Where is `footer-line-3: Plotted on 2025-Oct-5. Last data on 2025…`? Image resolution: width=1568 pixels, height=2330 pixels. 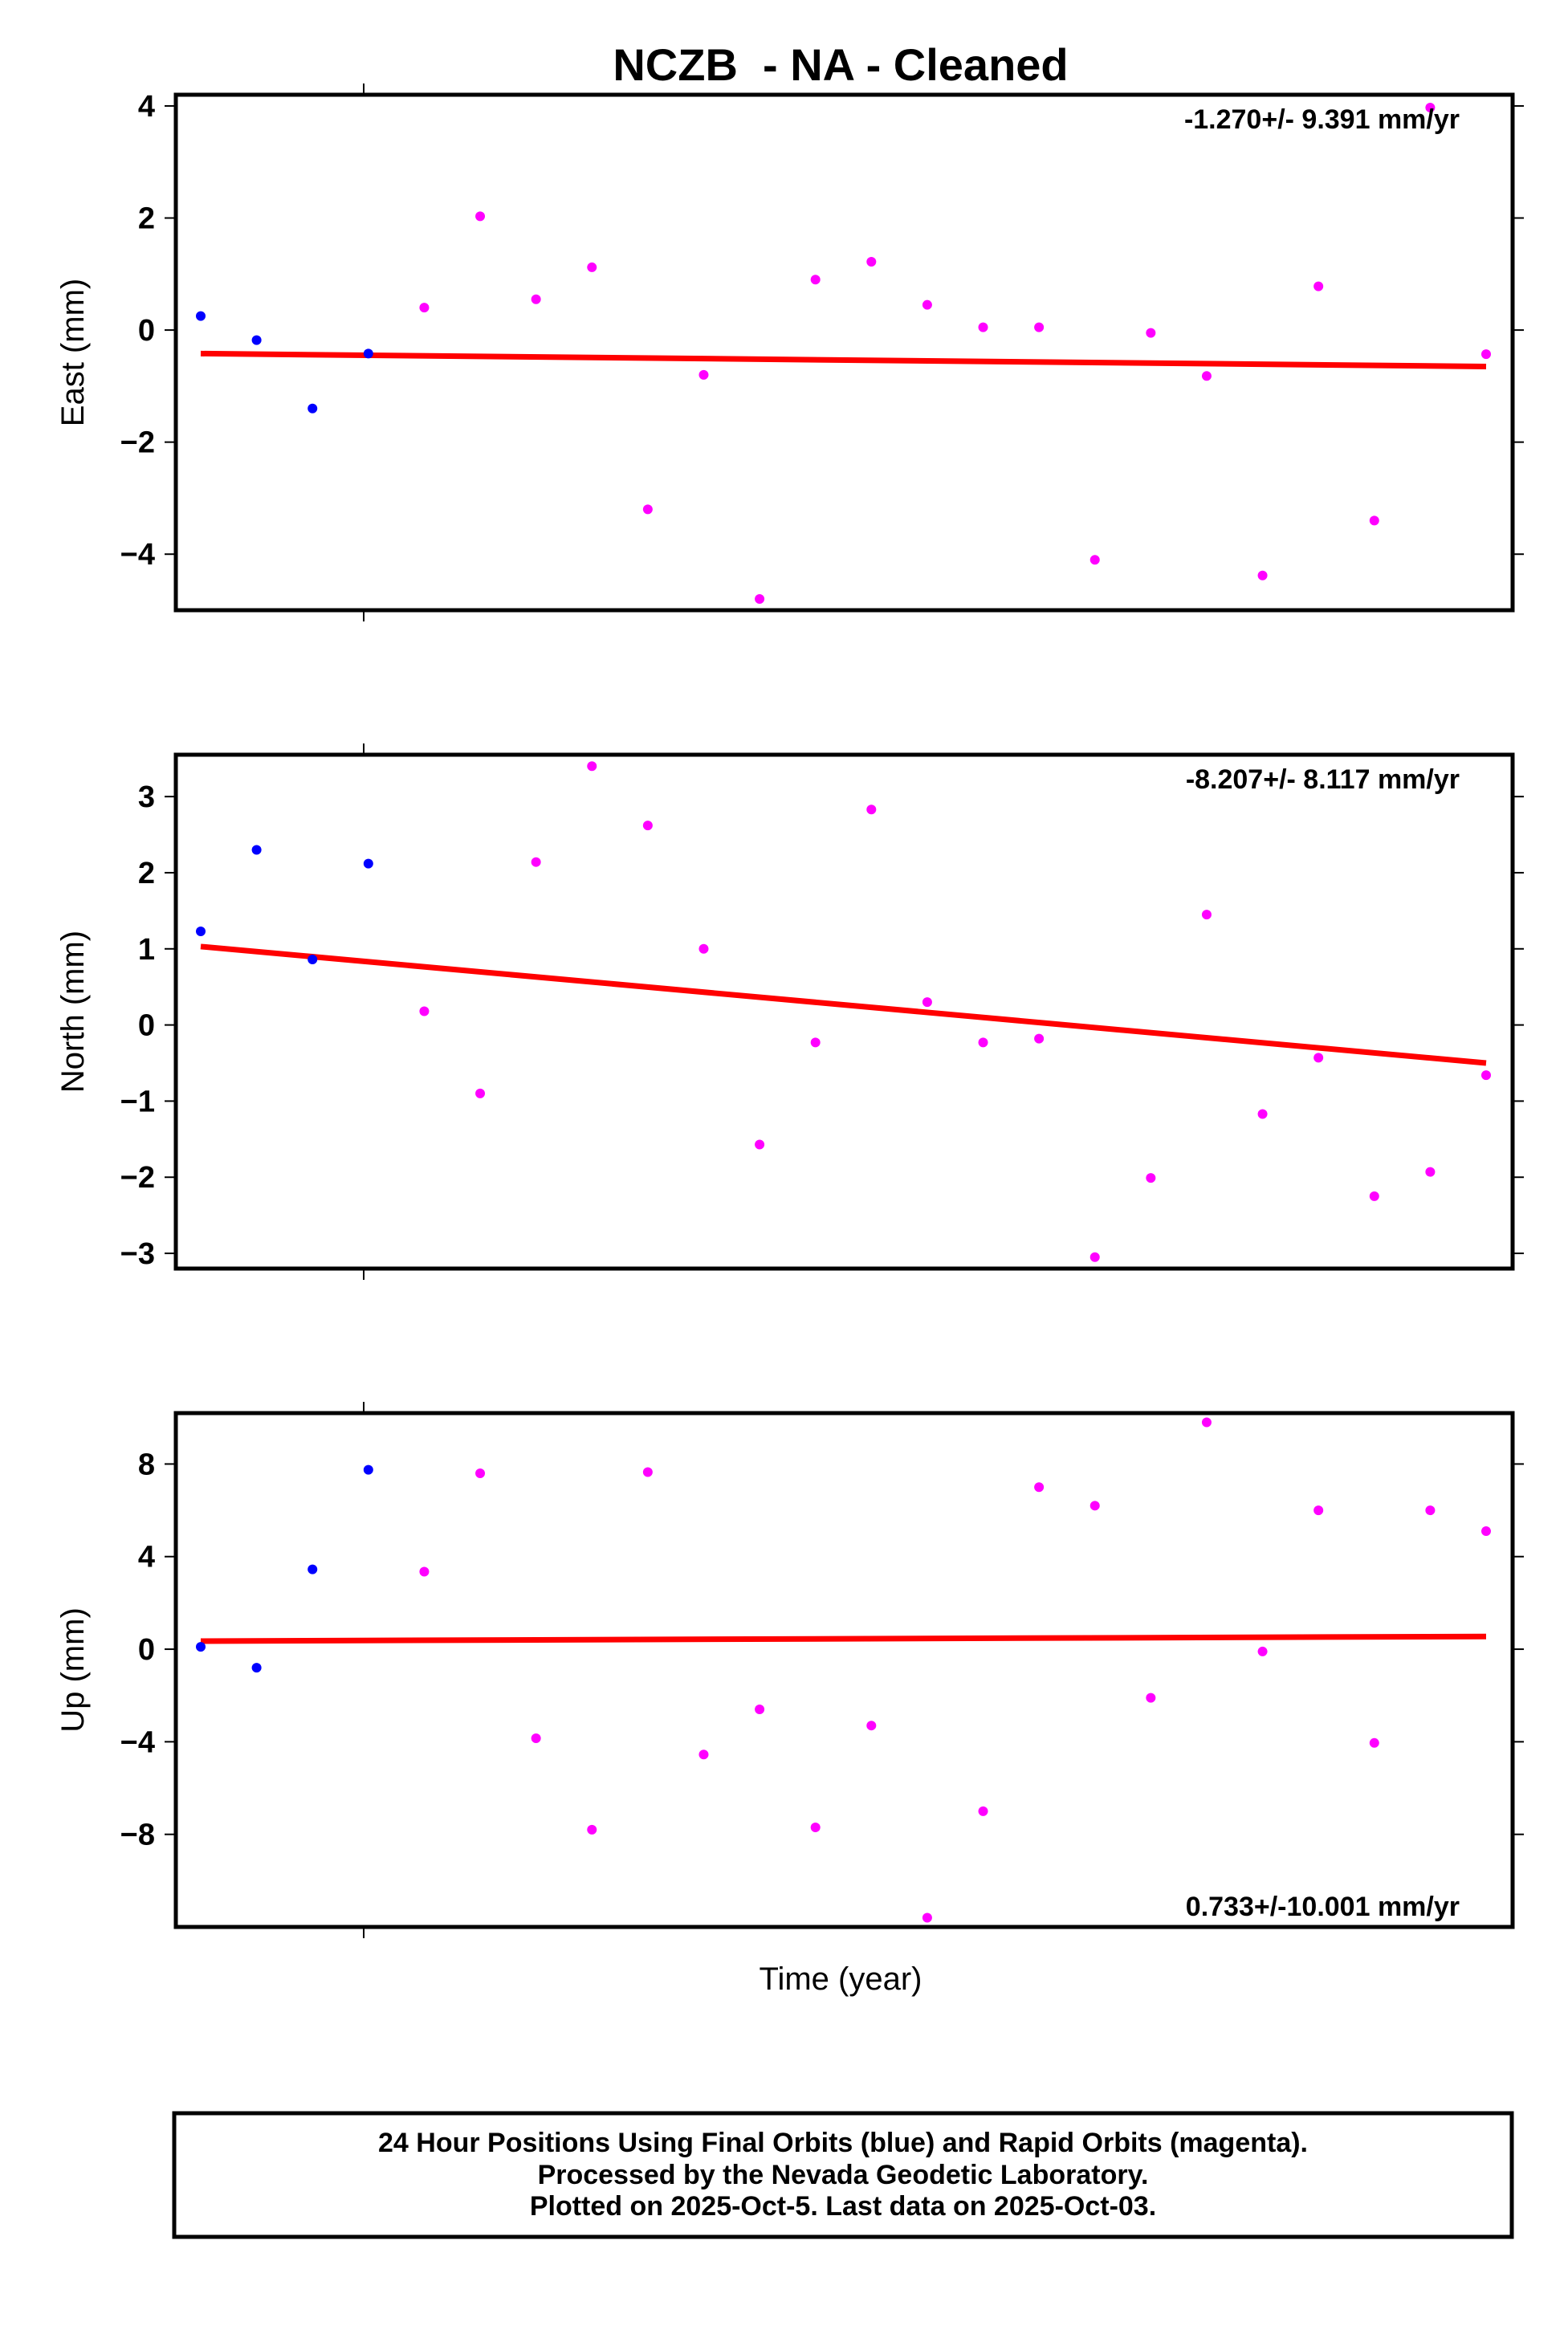
footer-line-3: Plotted on 2025-Oct-5. Last data on 2025… is located at coordinates (843, 2206).